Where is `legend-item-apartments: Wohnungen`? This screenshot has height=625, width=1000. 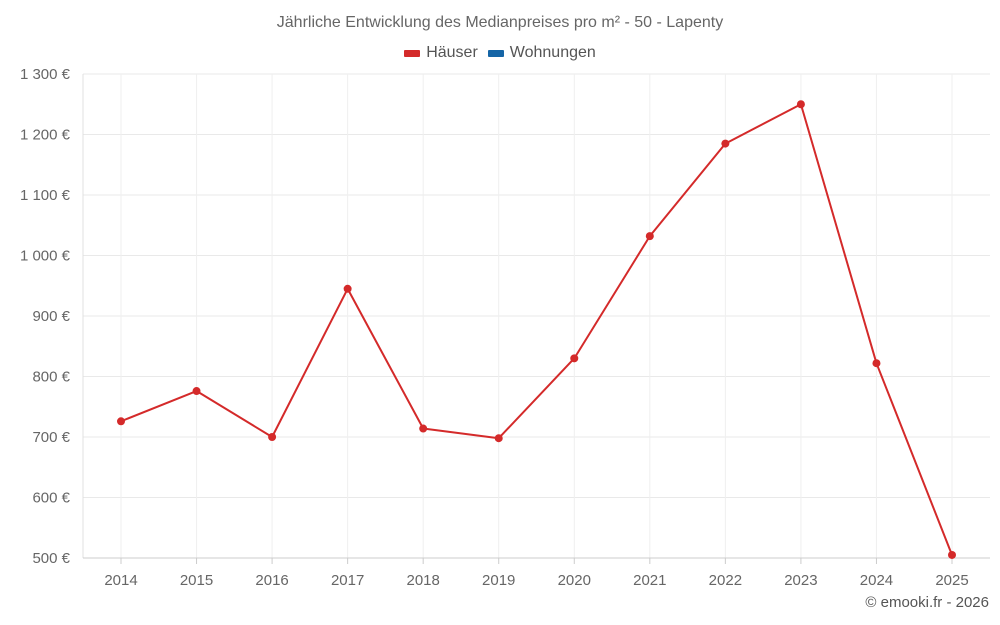
legend-item-apartments: Wohnungen is located at coordinates (541, 53).